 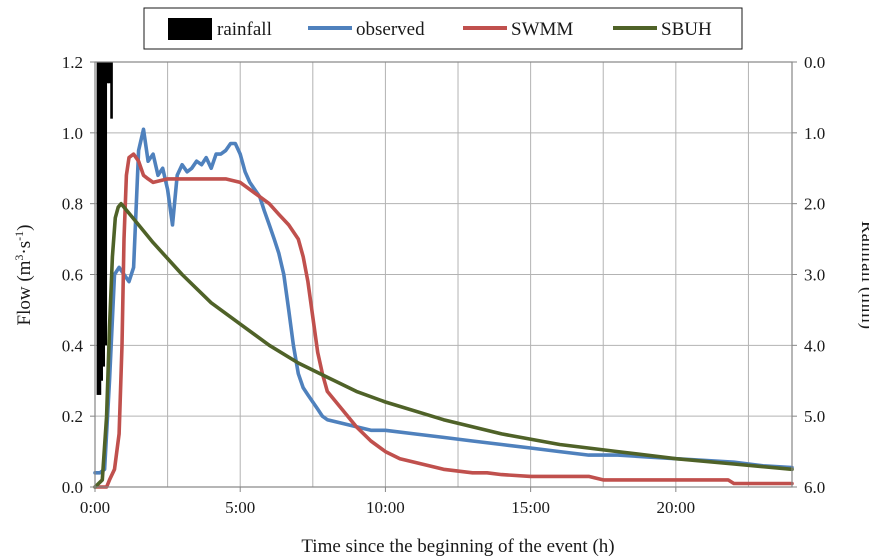 What do you see at coordinates (72, 204) in the screenshot?
I see `y-tick-label: 0.8` at bounding box center [72, 204].